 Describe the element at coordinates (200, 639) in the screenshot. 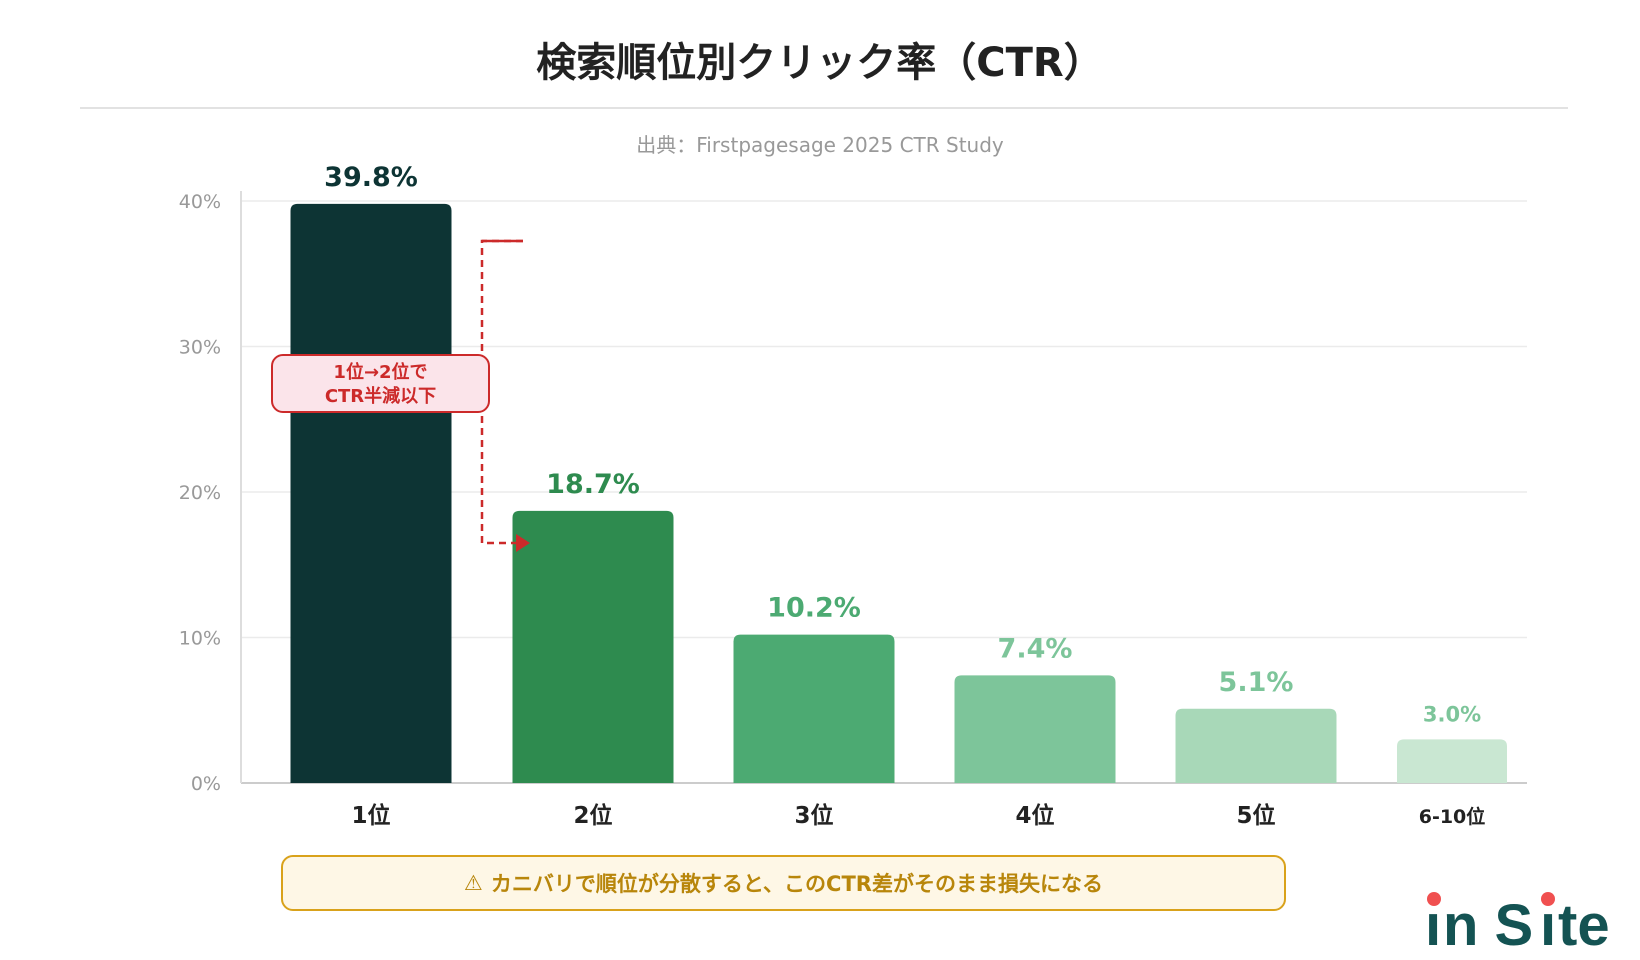

I see `y-tick-label: 10%` at that location.